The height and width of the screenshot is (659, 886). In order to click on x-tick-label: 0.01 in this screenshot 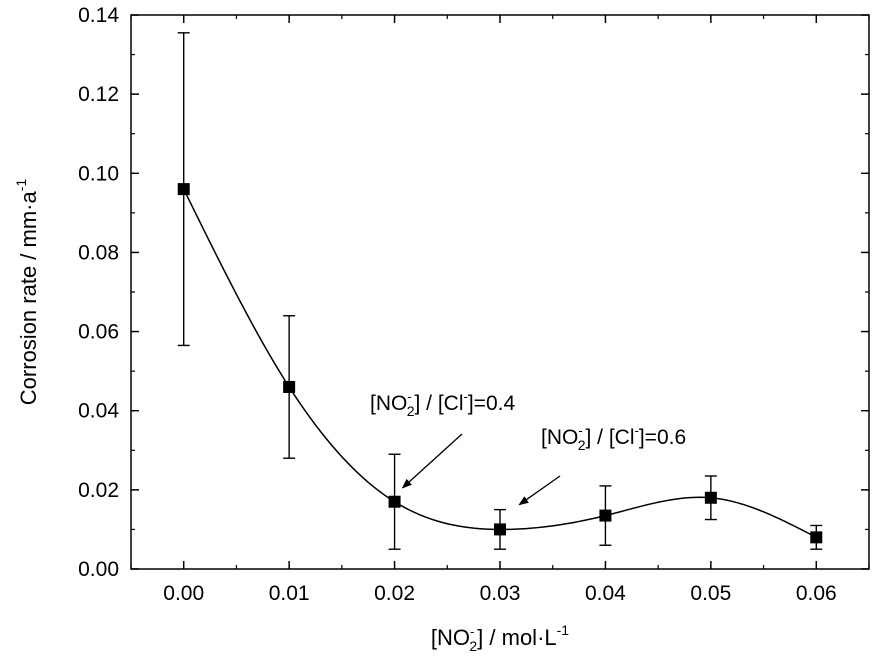, I will do `click(289, 593)`.